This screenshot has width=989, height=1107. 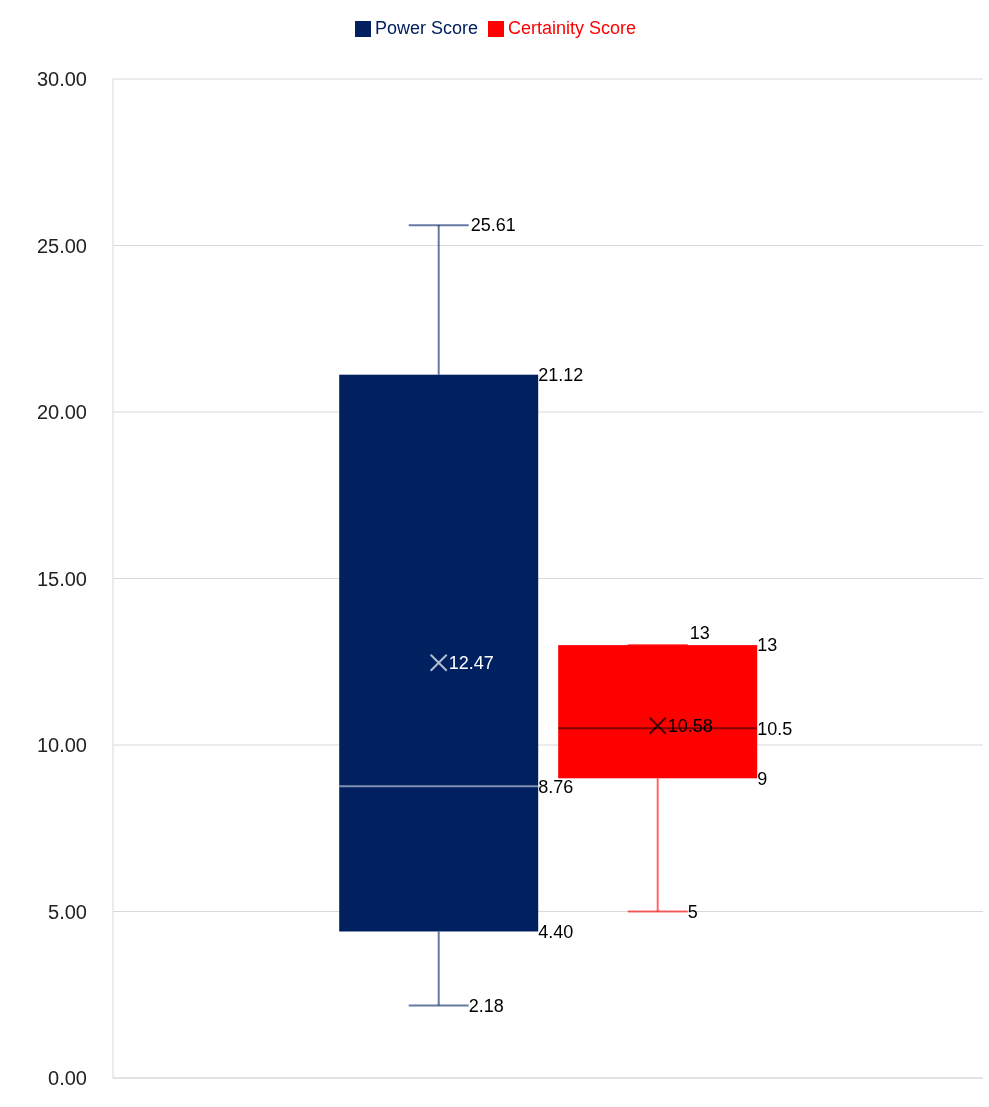 What do you see at coordinates (426, 28) in the screenshot?
I see `legend-label: Power Score` at bounding box center [426, 28].